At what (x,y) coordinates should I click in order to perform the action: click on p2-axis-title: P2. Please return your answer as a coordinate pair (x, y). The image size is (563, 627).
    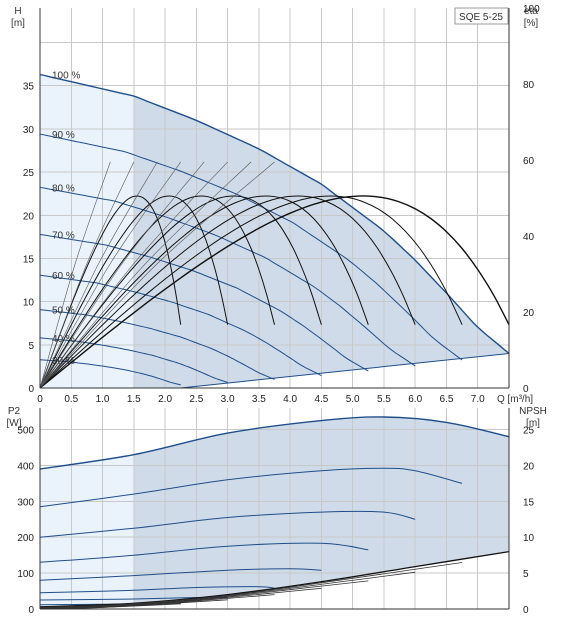
    Looking at the image, I should click on (14, 411).